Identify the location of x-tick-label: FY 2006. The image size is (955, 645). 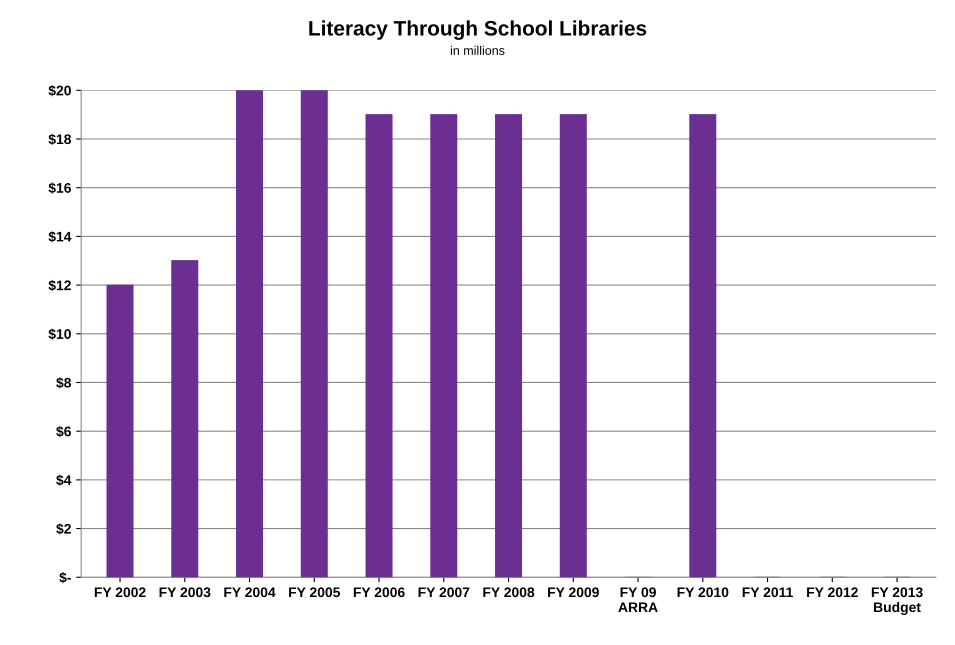
(379, 592).